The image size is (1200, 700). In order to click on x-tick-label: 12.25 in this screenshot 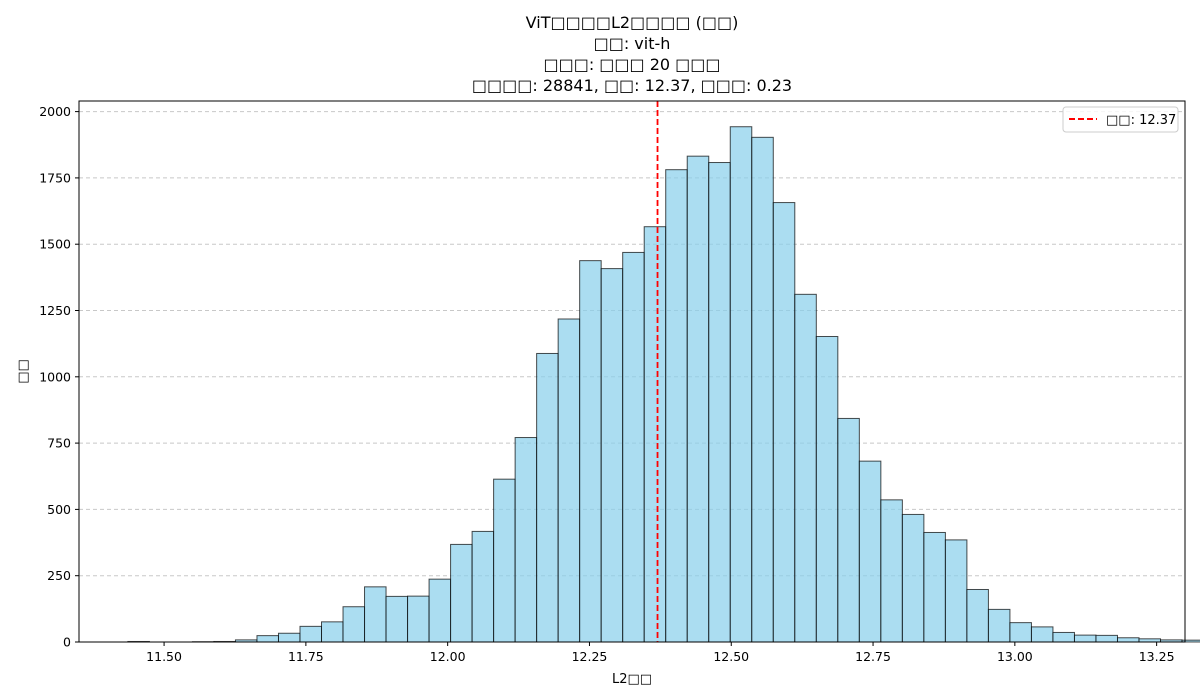, I will do `click(590, 656)`.